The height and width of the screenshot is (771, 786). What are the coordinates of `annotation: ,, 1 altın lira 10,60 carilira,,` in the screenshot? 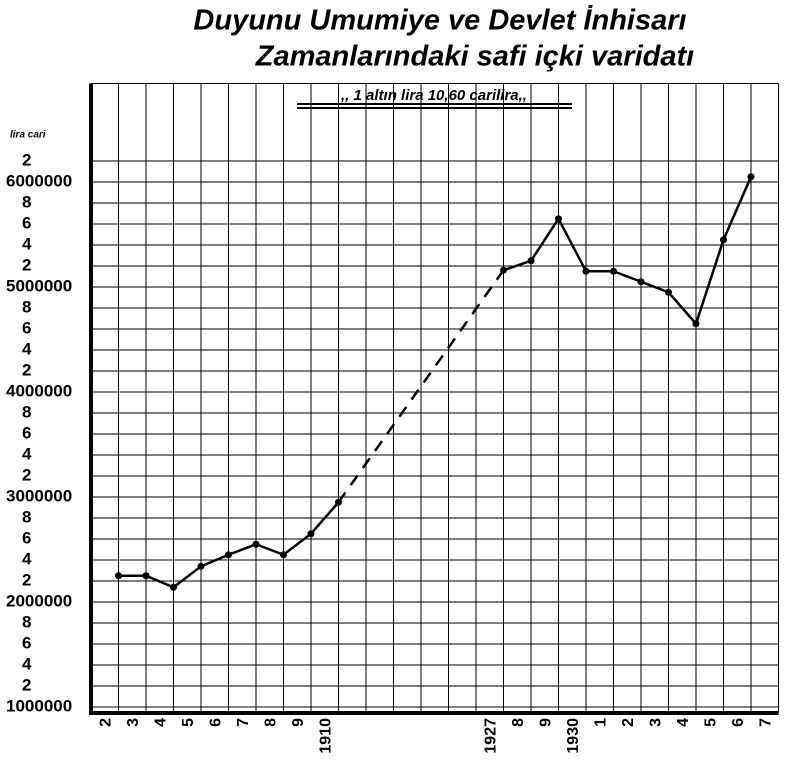 It's located at (433, 95).